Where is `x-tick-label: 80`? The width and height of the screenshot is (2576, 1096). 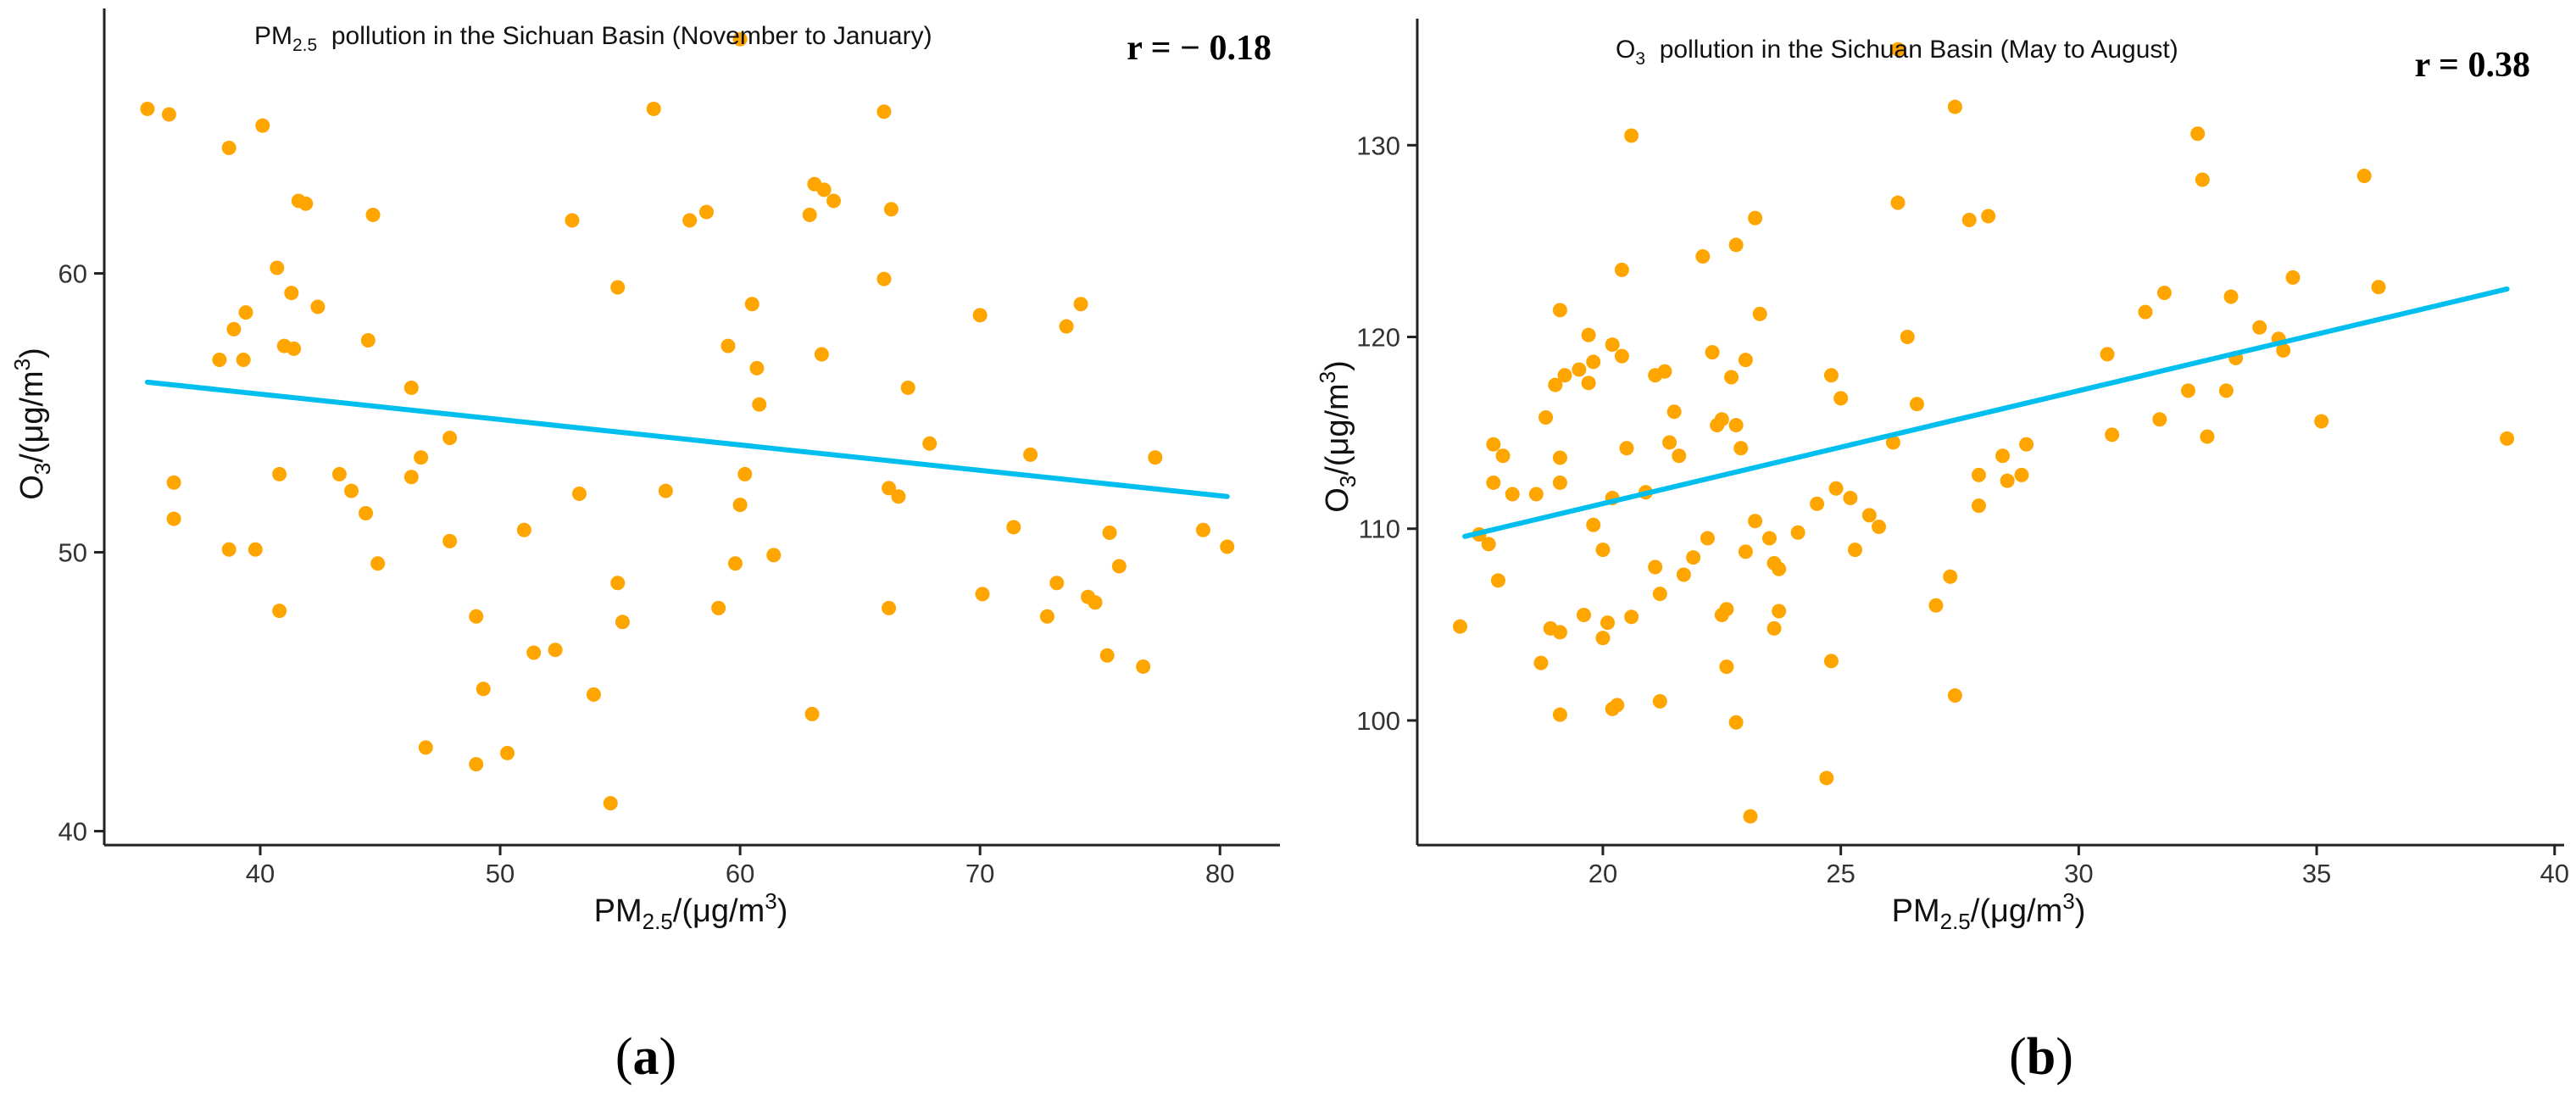
x-tick-label: 80 is located at coordinates (1219, 873).